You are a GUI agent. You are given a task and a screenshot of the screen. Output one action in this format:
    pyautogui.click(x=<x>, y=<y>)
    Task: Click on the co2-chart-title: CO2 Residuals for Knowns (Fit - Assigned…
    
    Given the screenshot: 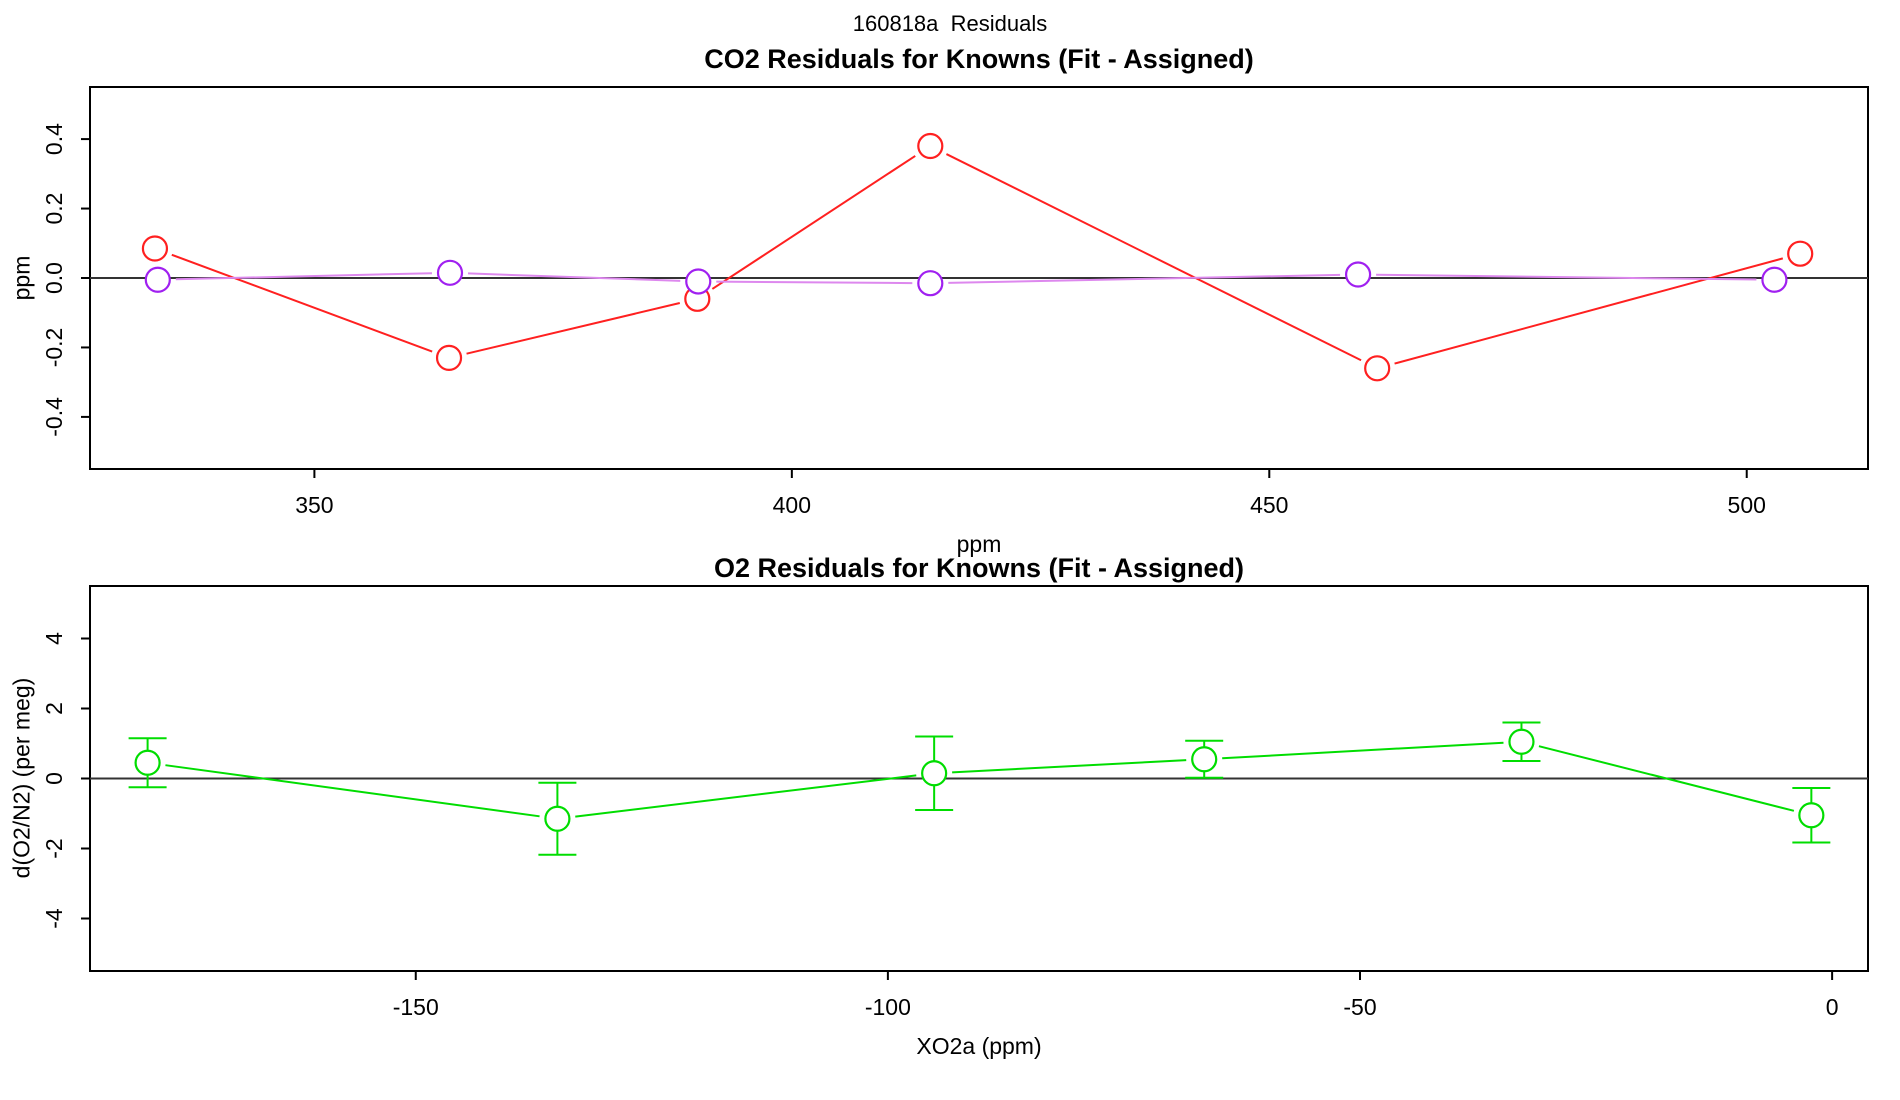 What is the action you would take?
    pyautogui.click(x=979, y=59)
    